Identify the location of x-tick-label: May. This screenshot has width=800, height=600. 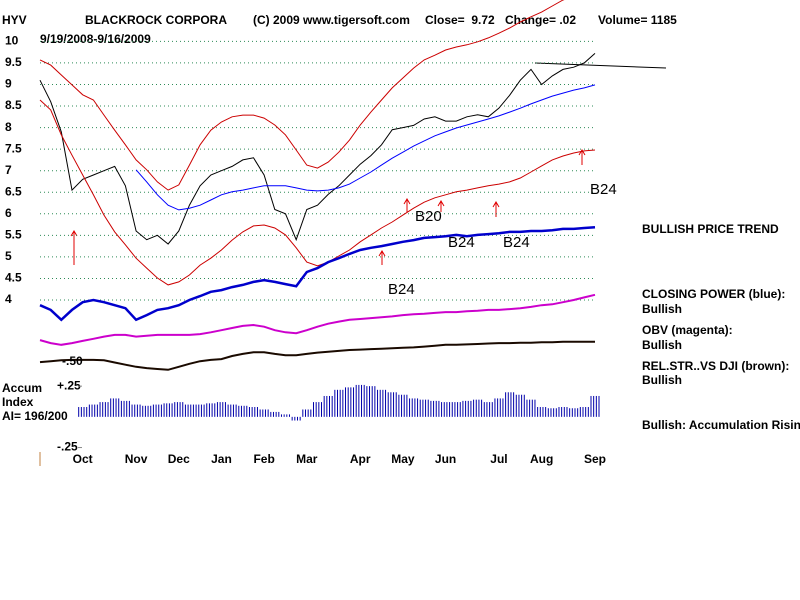
(403, 459).